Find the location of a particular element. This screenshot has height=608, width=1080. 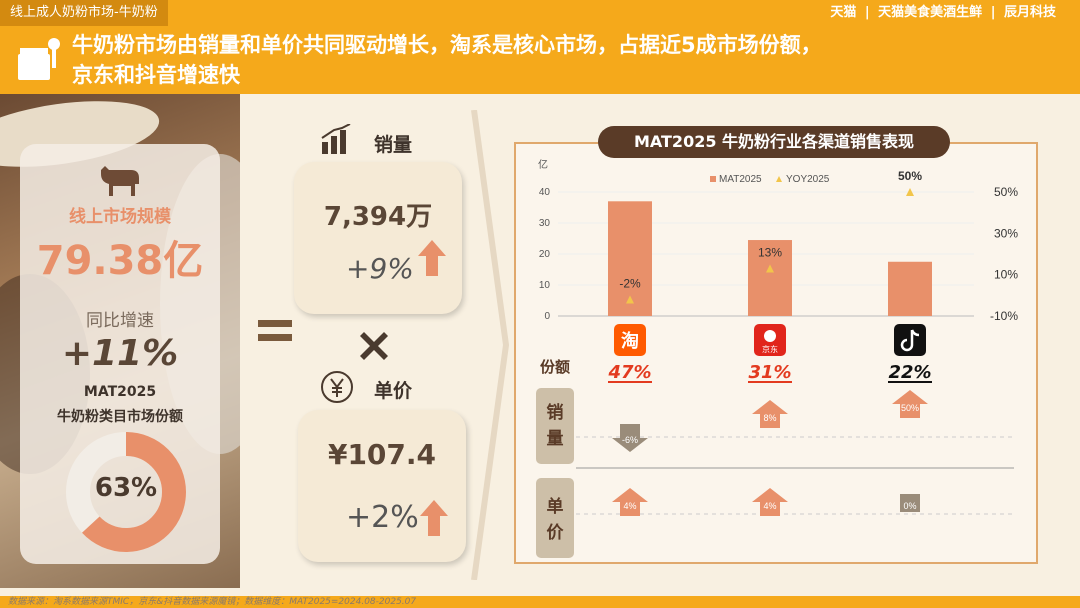

share-value: 31% is located at coordinates (769, 372).